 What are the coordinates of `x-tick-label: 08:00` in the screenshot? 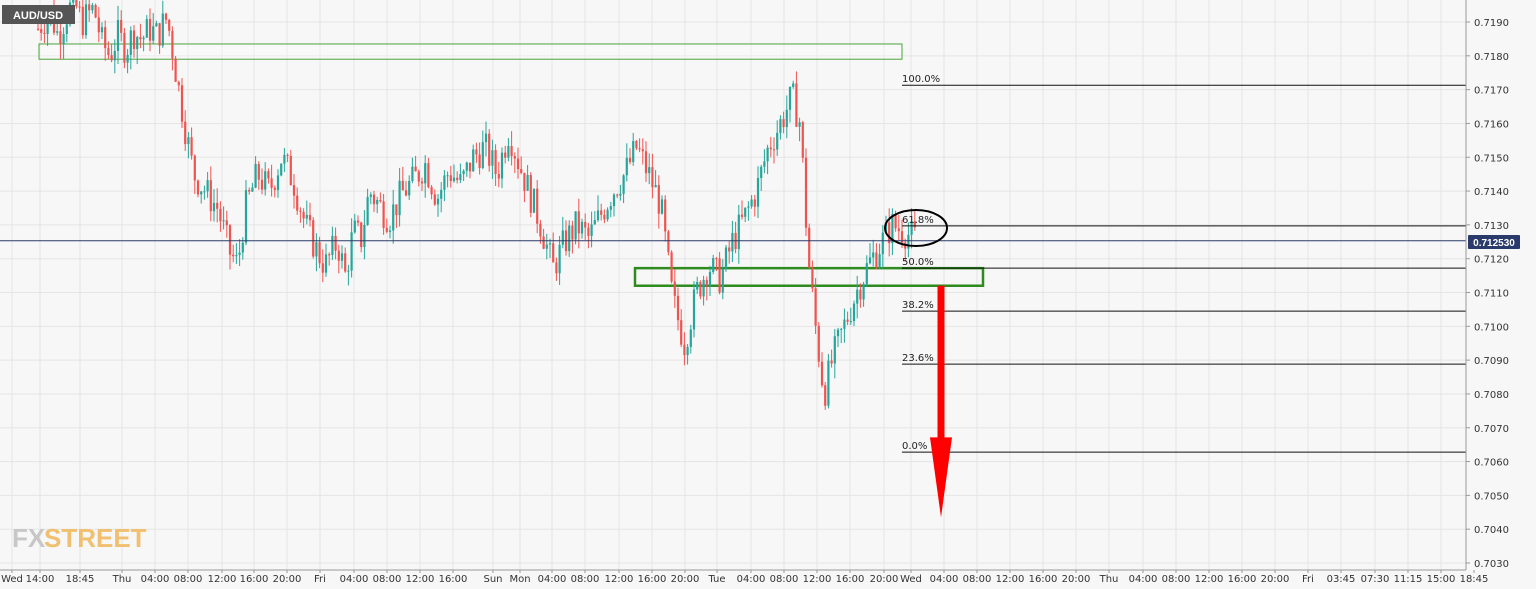 It's located at (1176, 579).